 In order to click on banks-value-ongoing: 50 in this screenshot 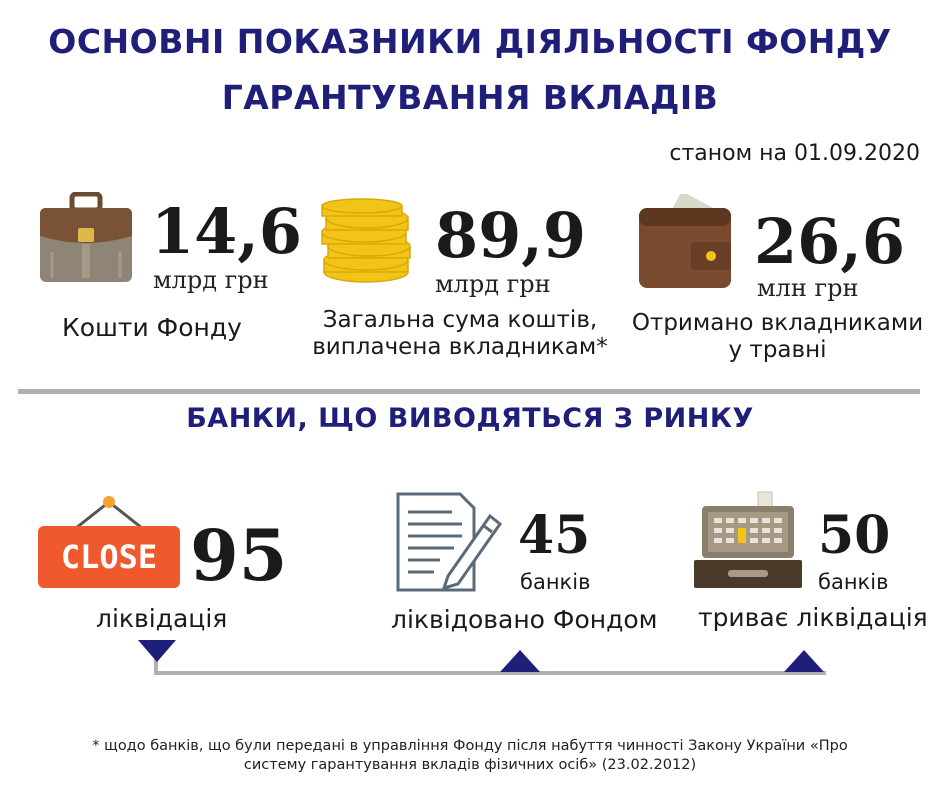, I will do `click(854, 535)`.